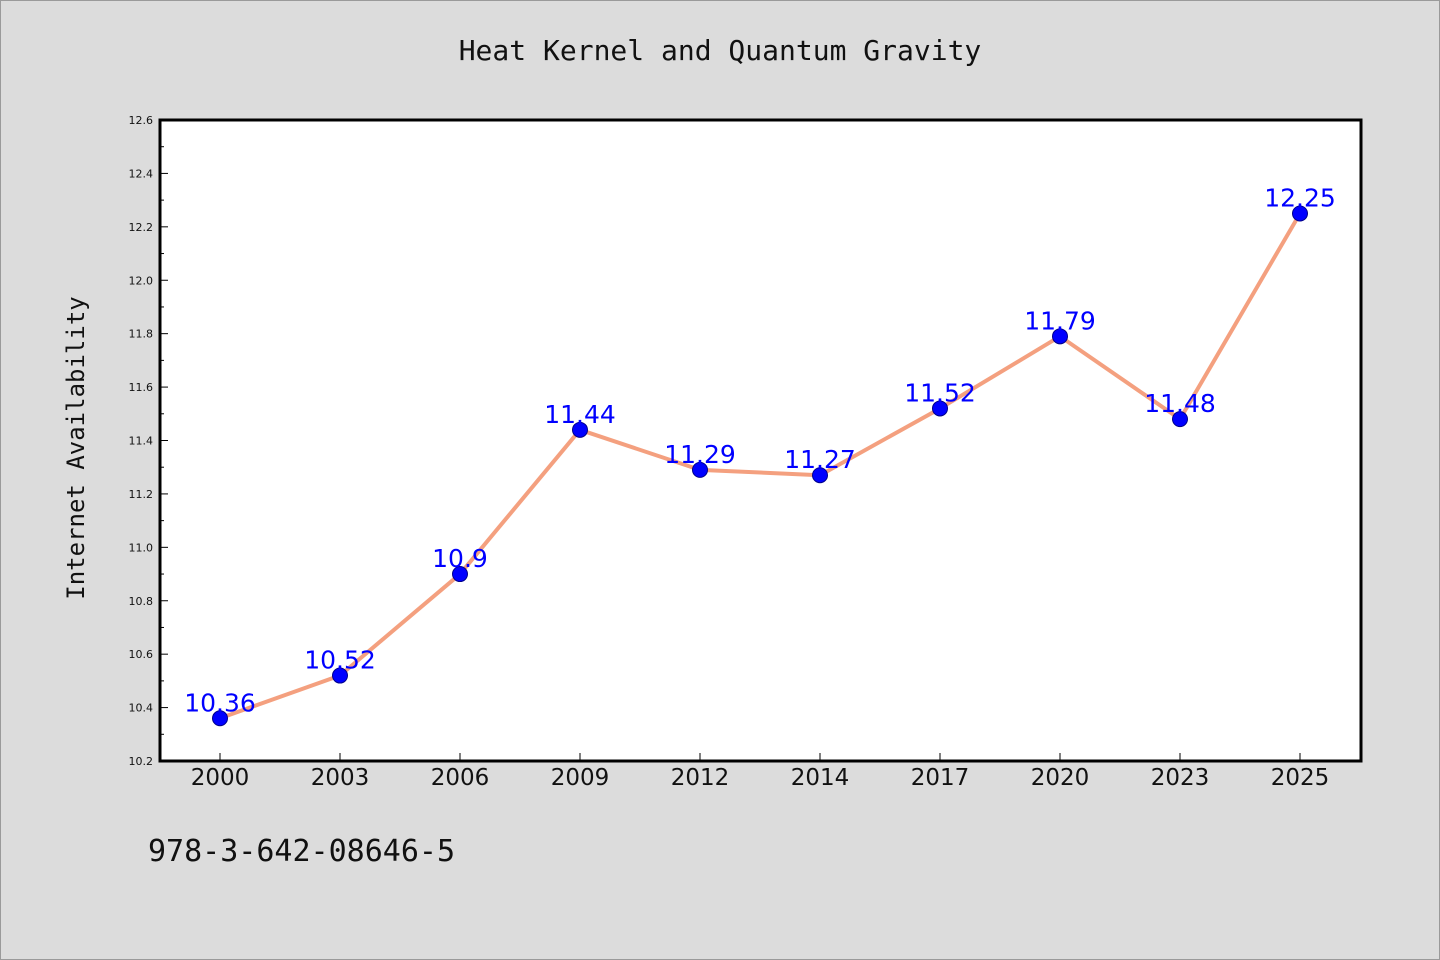 Image resolution: width=1440 pixels, height=960 pixels. I want to click on x-tick-label: 2020, so click(1060, 778).